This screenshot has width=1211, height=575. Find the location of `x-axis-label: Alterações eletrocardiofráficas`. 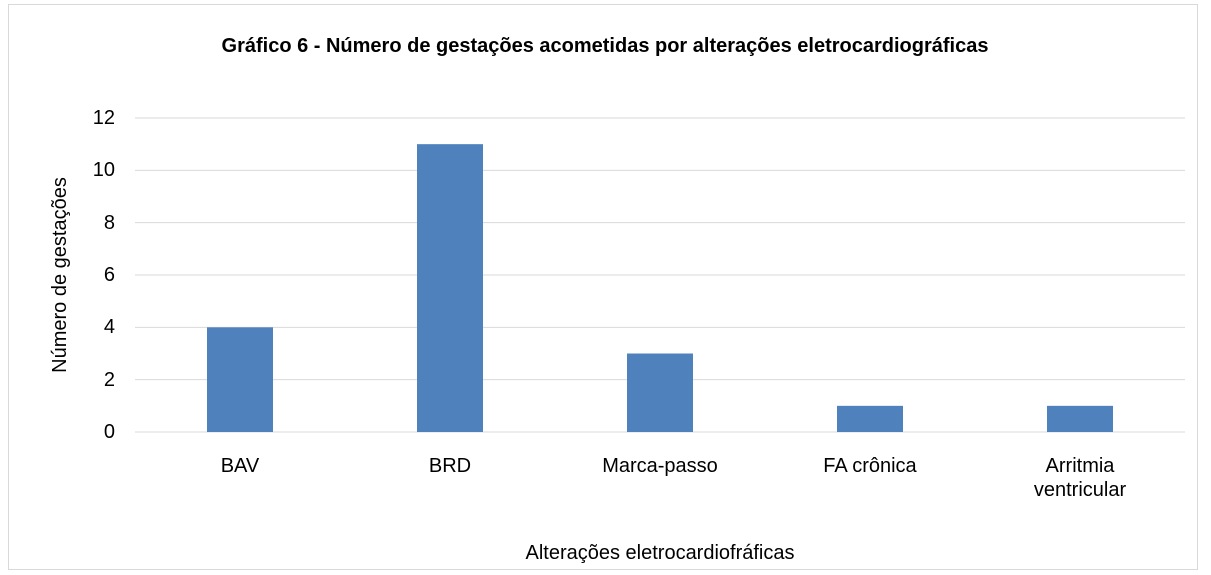

x-axis-label: Alterações eletrocardiofráficas is located at coordinates (660, 553).